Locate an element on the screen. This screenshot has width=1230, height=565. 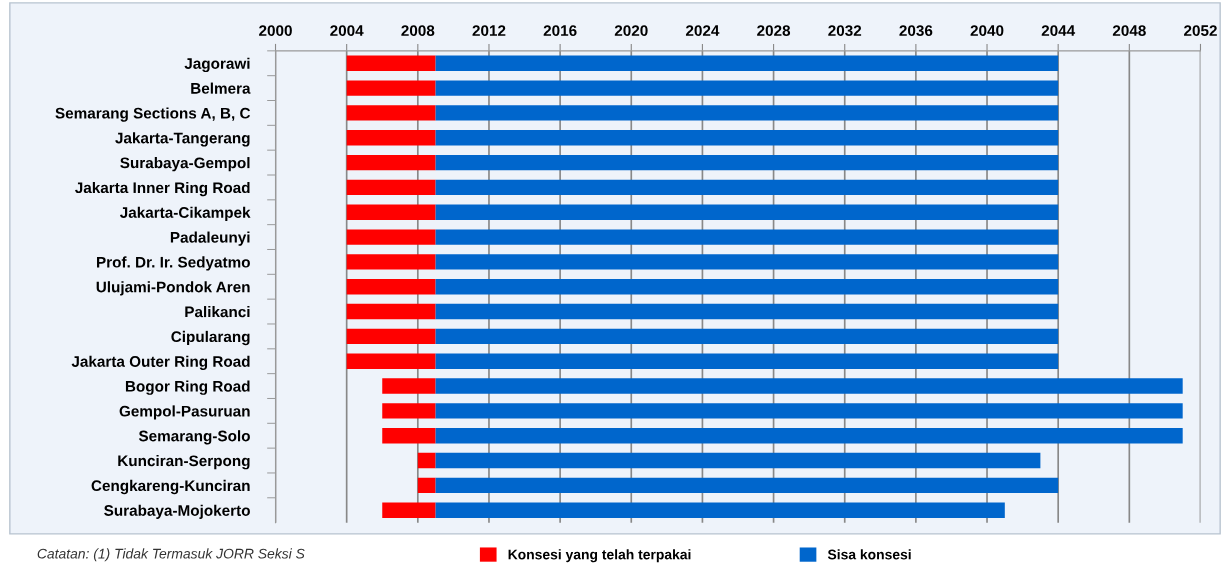
text: Catatan: (1) Tidak Termasuk JORR Seksi S is located at coordinates (171, 555).